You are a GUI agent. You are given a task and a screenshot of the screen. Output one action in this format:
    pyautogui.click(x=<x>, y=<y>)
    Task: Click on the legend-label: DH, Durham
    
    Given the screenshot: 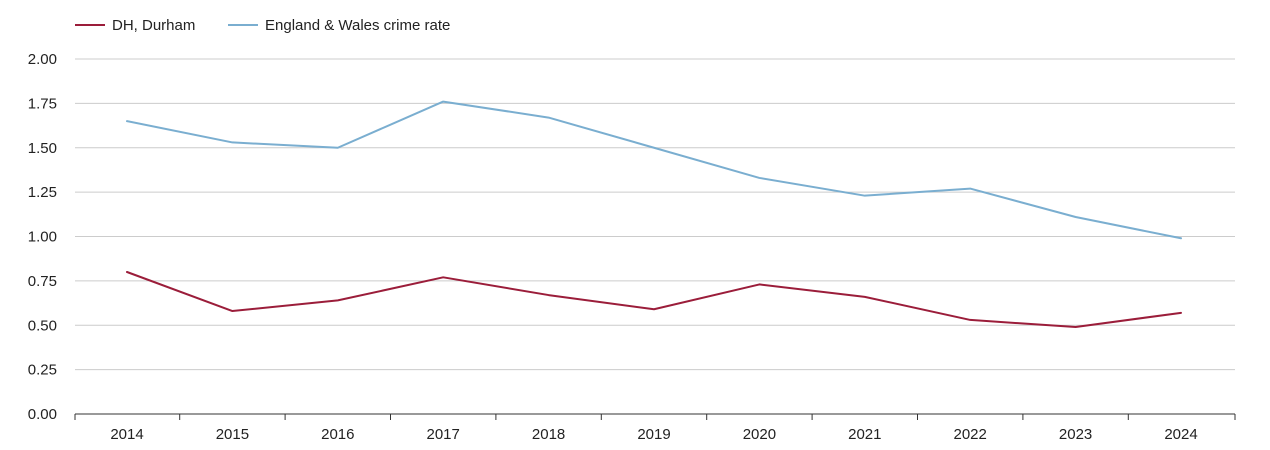 What is the action you would take?
    pyautogui.click(x=153, y=25)
    